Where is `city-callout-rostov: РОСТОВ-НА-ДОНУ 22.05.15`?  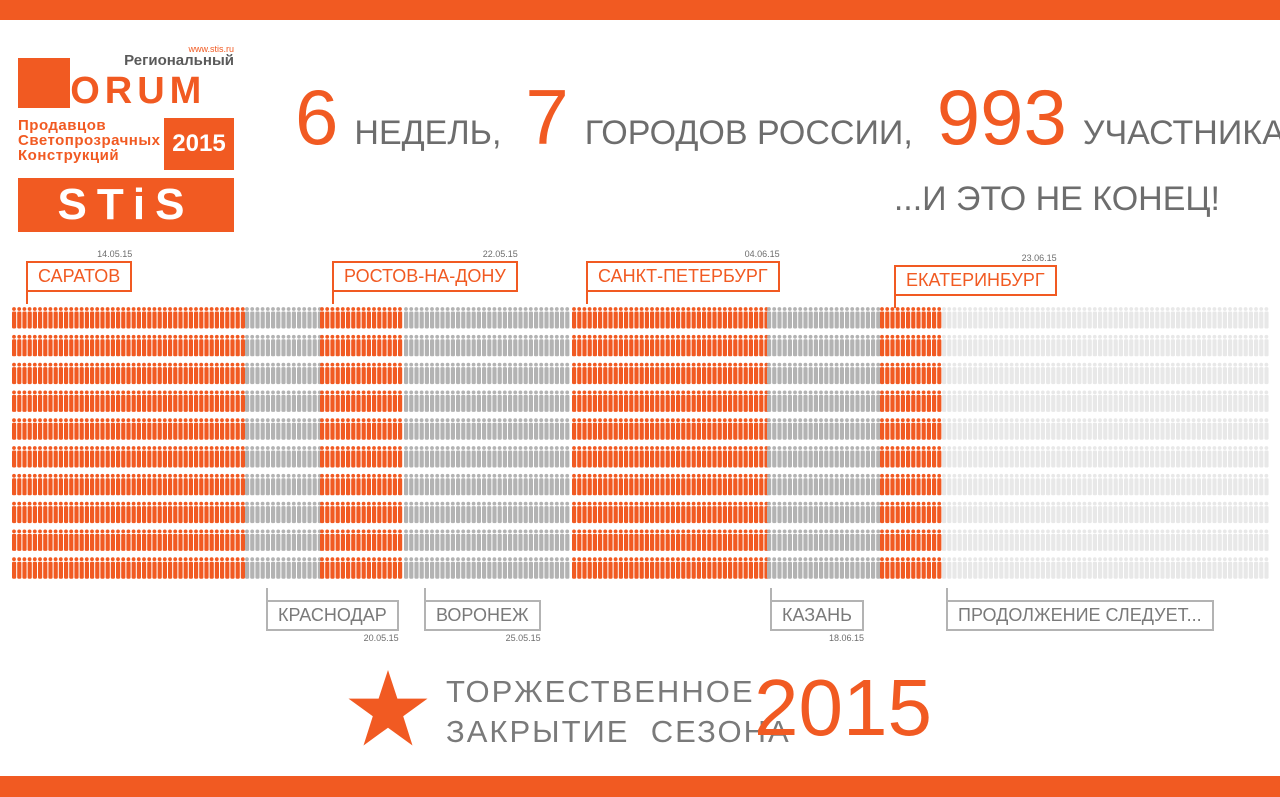
city-callout-rostov: РОСТОВ-НА-ДОНУ 22.05.15 is located at coordinates (425, 276).